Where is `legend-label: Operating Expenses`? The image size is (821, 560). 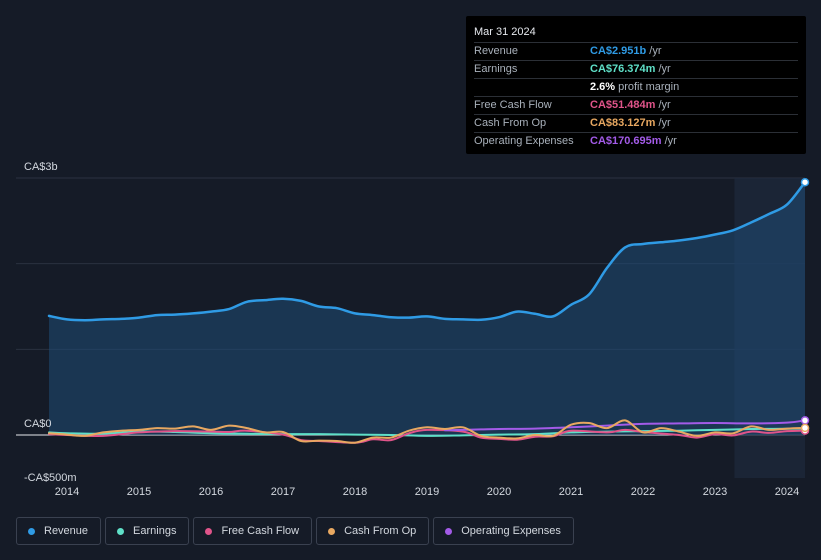
legend-label: Operating Expenses is located at coordinates (511, 531).